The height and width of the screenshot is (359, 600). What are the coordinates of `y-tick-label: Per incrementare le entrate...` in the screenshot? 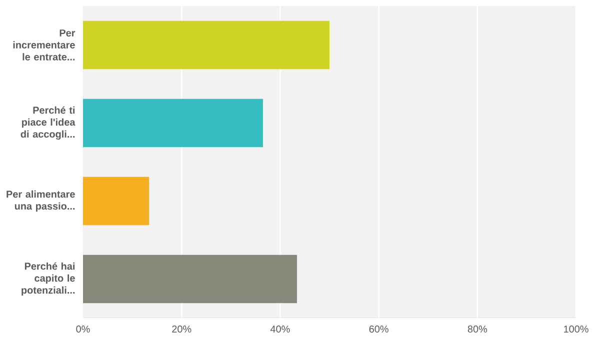 It's located at (44, 45).